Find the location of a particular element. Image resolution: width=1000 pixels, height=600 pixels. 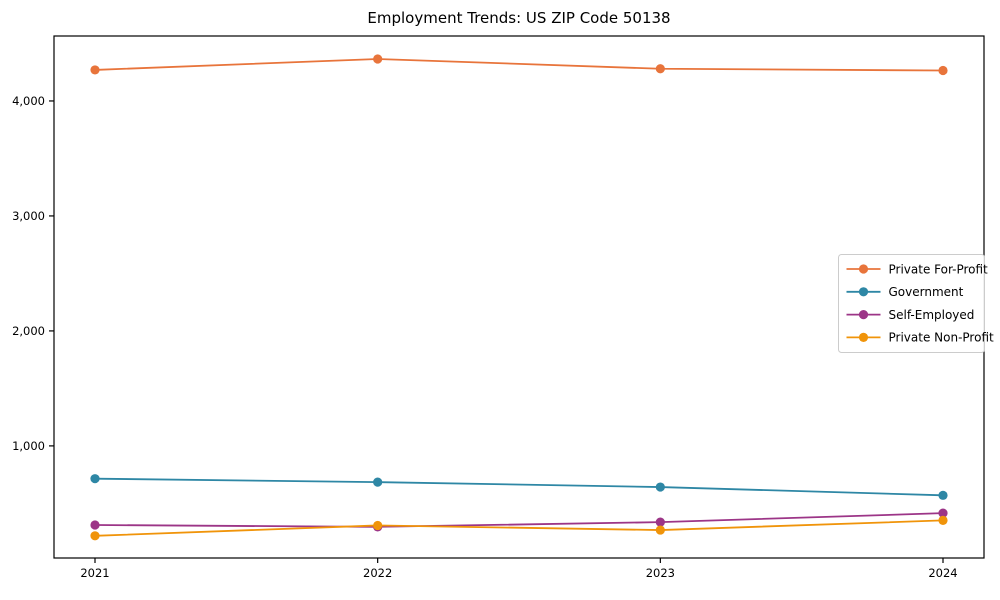

legend-label: Government is located at coordinates (926, 292).